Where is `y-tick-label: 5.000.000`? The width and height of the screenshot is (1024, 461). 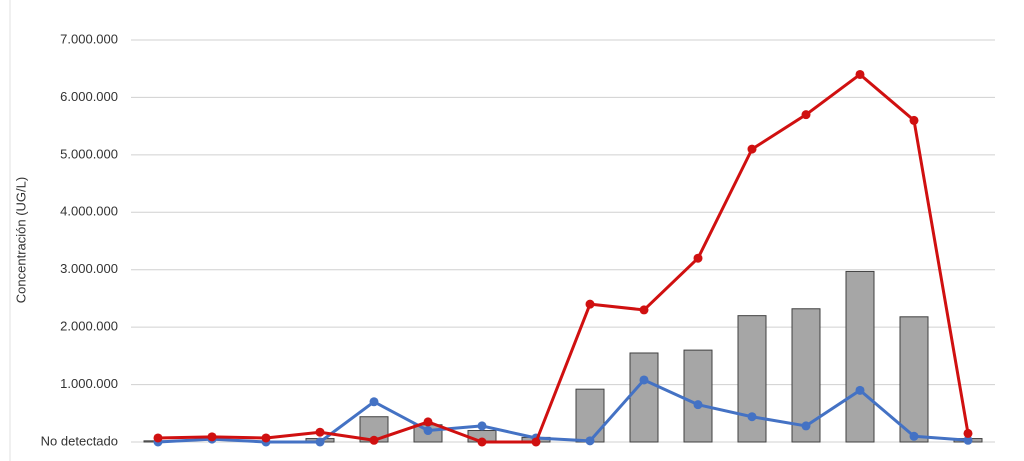
y-tick-label: 5.000.000 is located at coordinates (89, 153).